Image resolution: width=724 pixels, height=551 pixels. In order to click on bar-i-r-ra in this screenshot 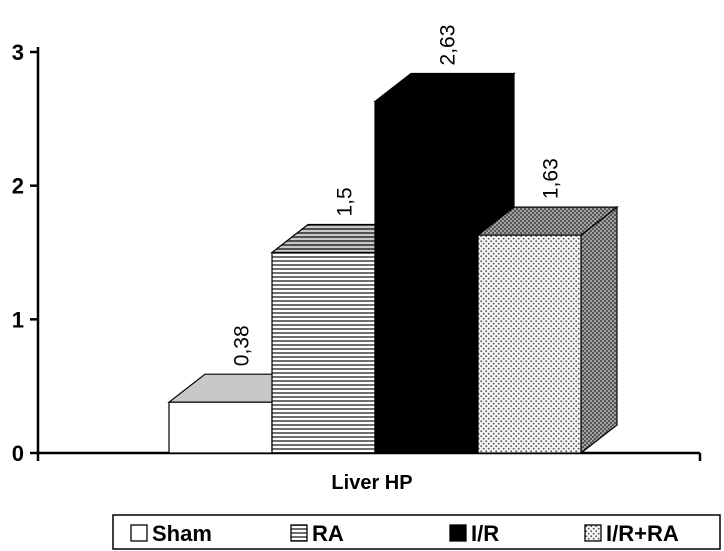, I will do `click(547, 330)`.